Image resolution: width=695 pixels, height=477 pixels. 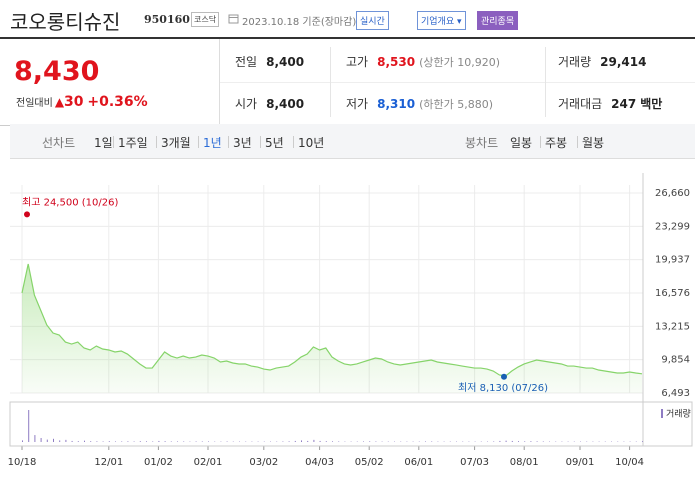 I want to click on stat: 시가 8,400, so click(x=269, y=103).